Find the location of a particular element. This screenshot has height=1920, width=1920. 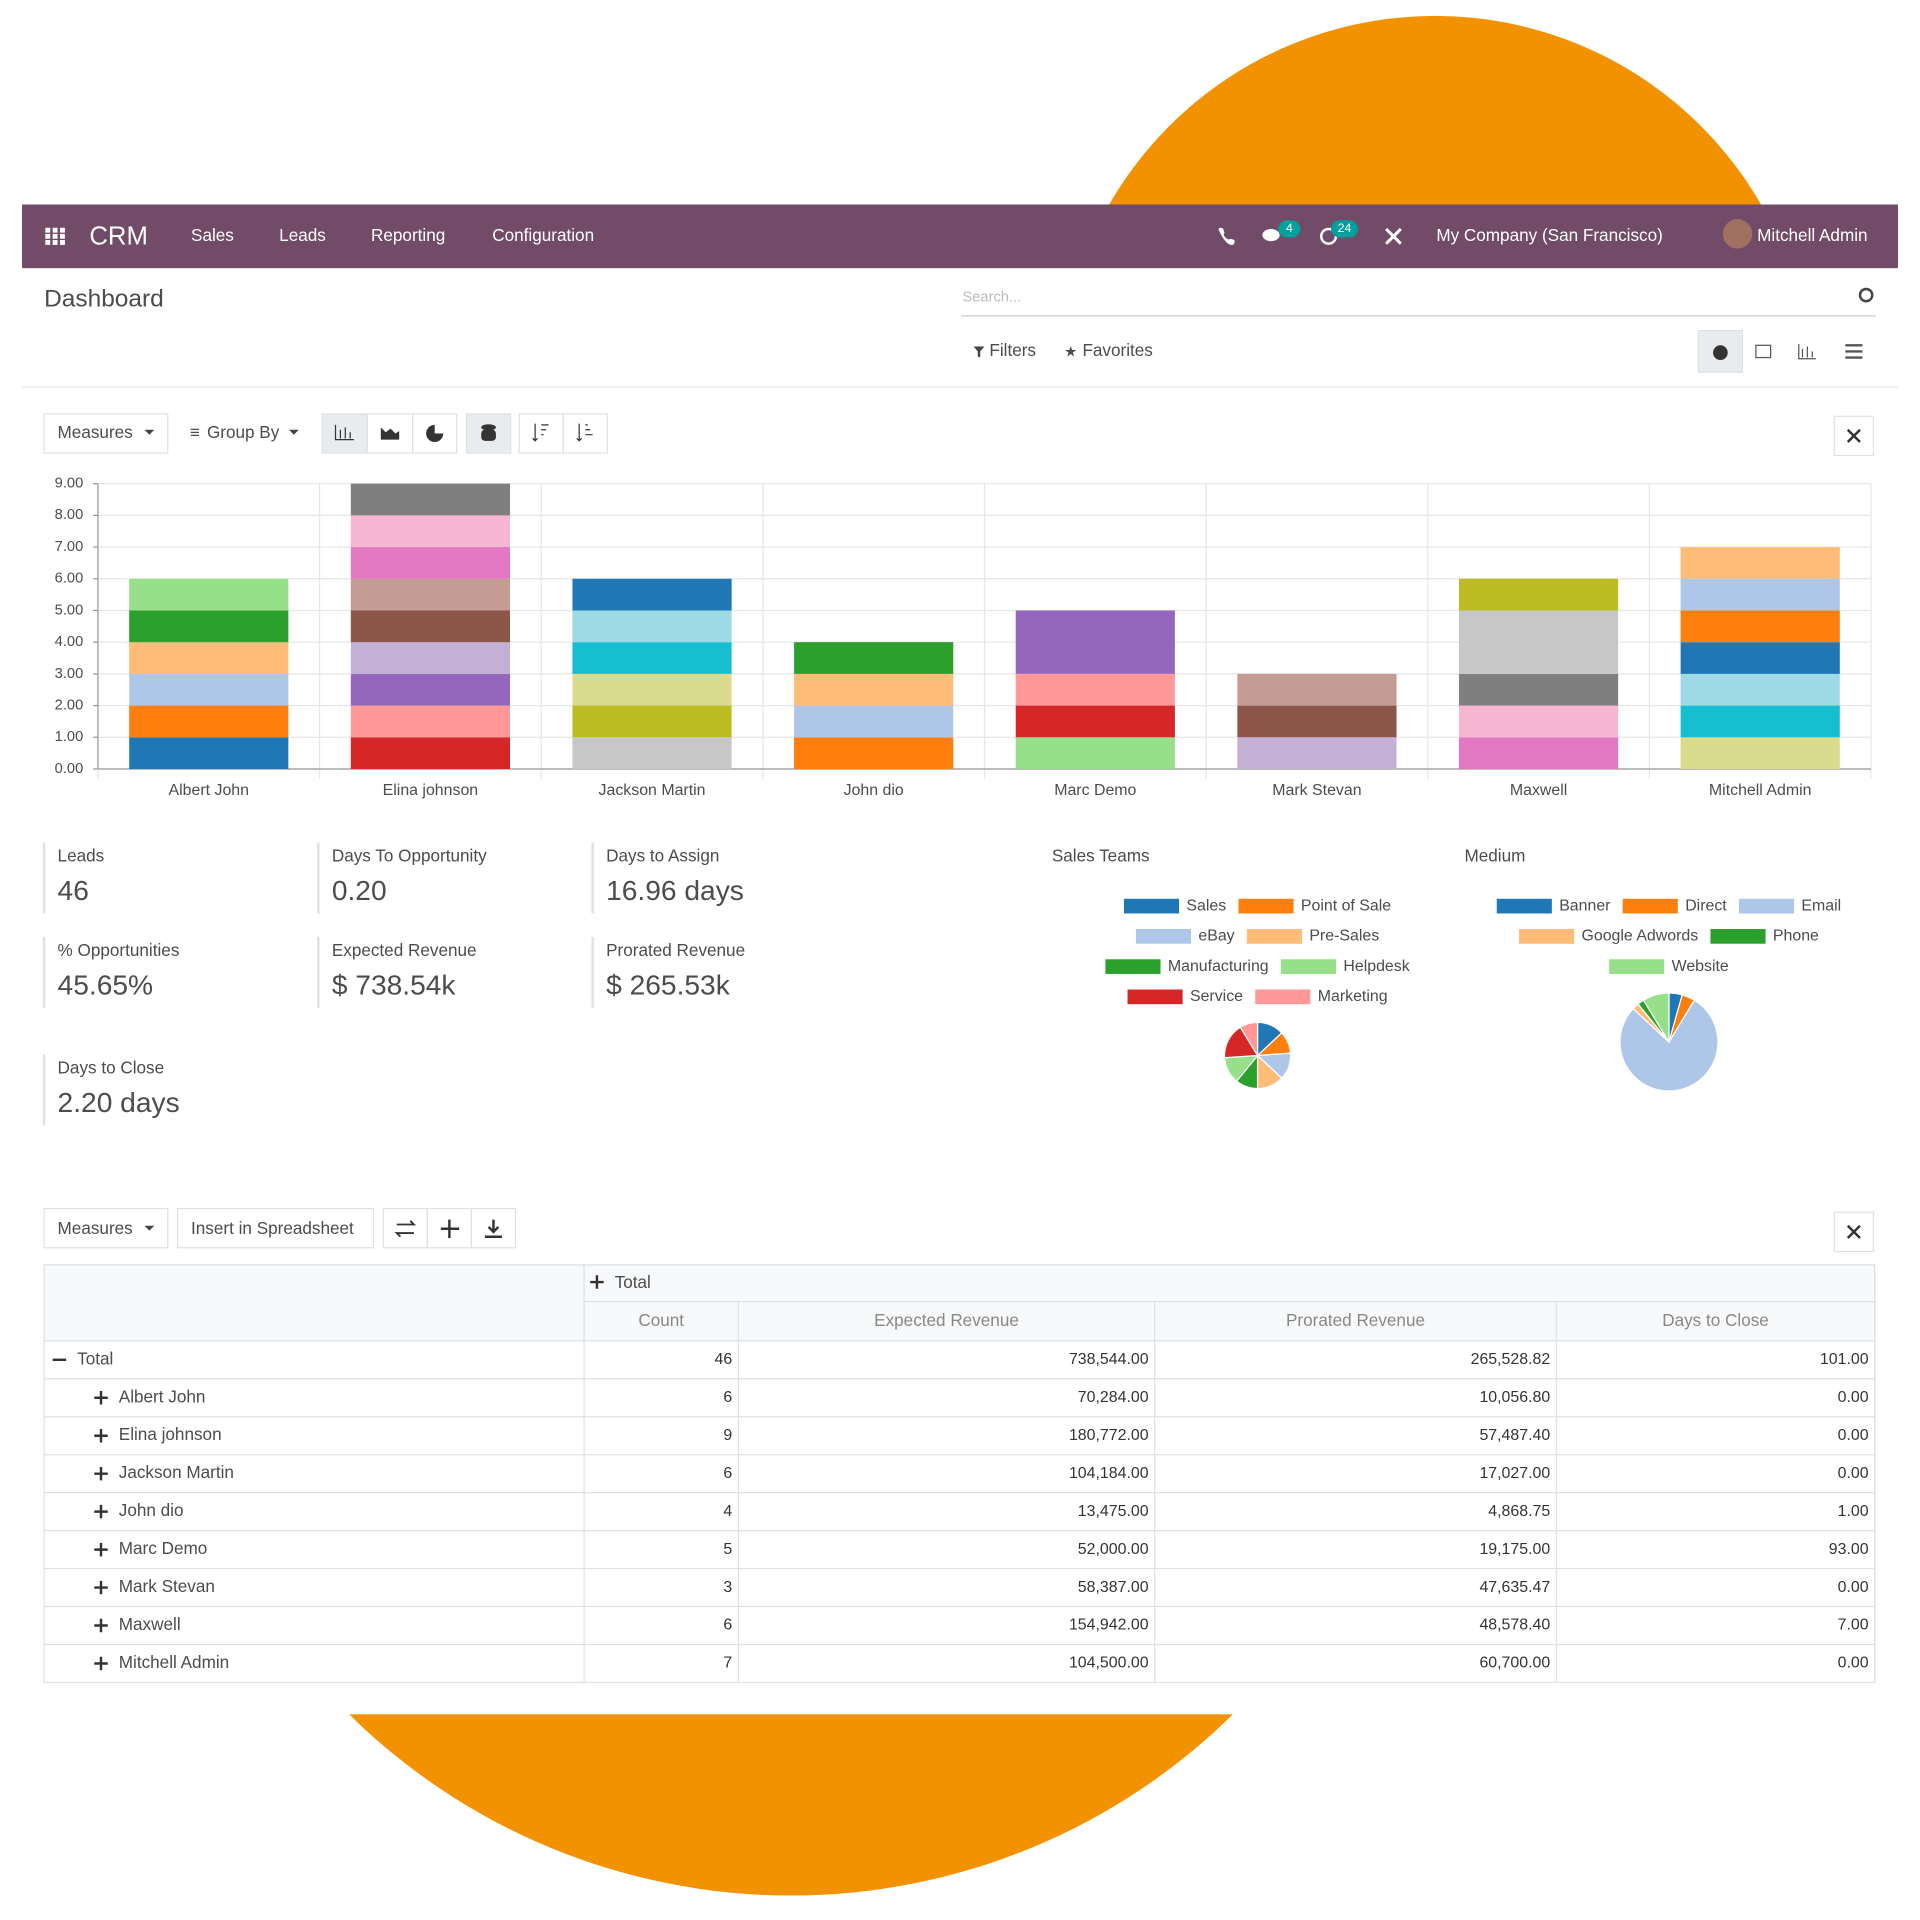

flip-axis-button is located at coordinates (405, 1228).